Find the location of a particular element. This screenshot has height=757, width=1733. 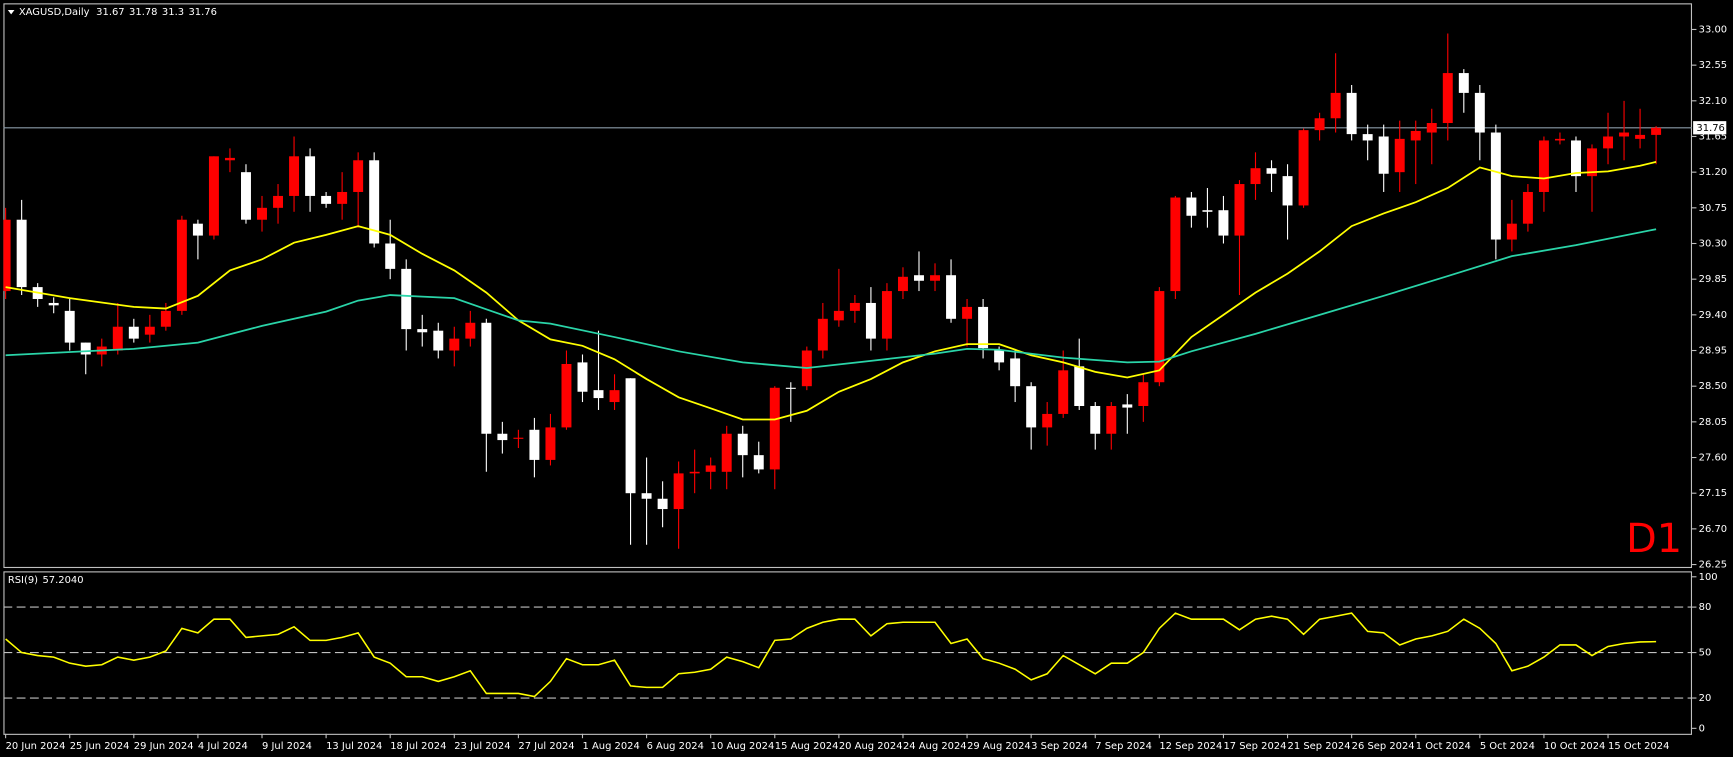

y-tick-label: 30.30 is located at coordinates (1713, 244).